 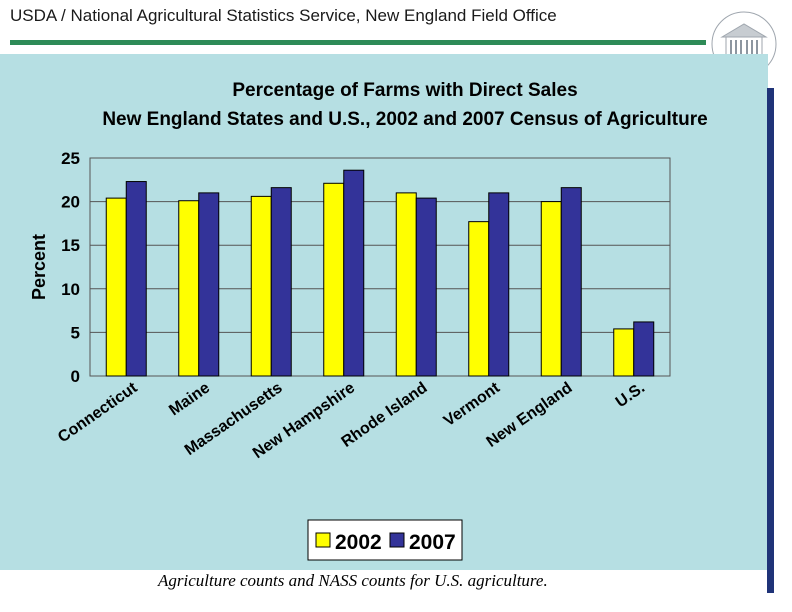 What do you see at coordinates (70, 202) in the screenshot?
I see `y-tick-label: 20` at bounding box center [70, 202].